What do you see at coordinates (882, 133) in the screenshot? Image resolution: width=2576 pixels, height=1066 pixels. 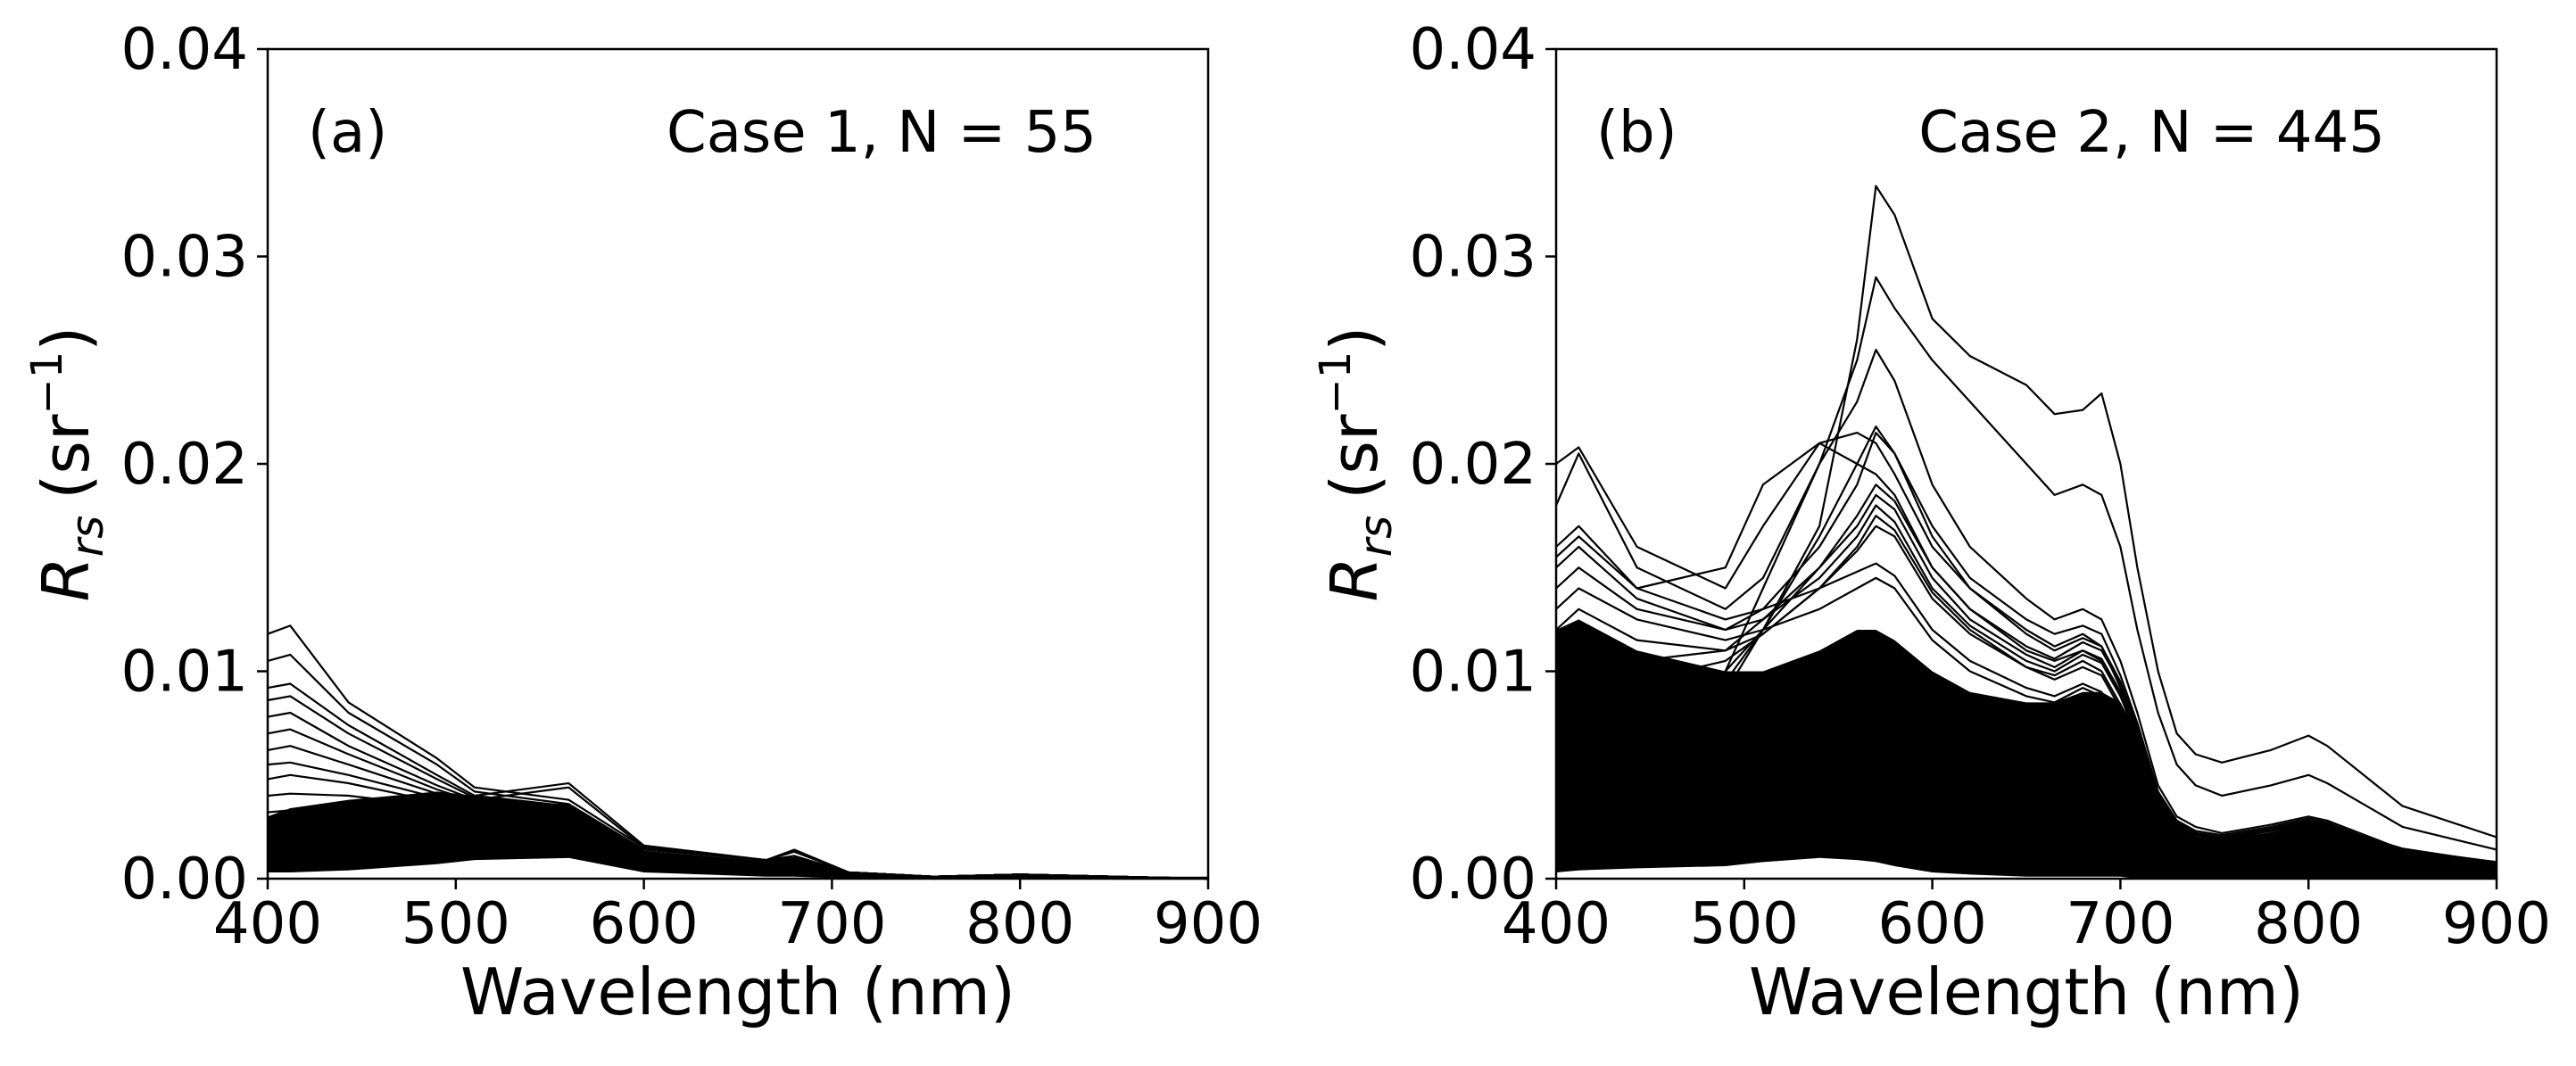 I see `case-annotation: Case 1, N = 55` at bounding box center [882, 133].